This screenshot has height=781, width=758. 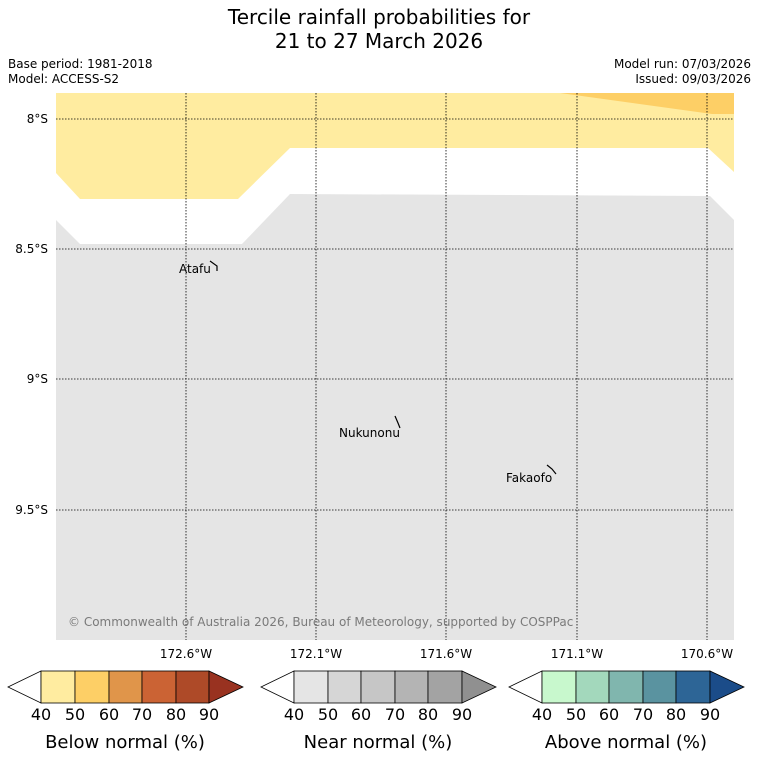 I want to click on lon-labels: 172.6°W 172.1°W 171.6°W 171.1°W 170.6°W, so click(x=446, y=654).